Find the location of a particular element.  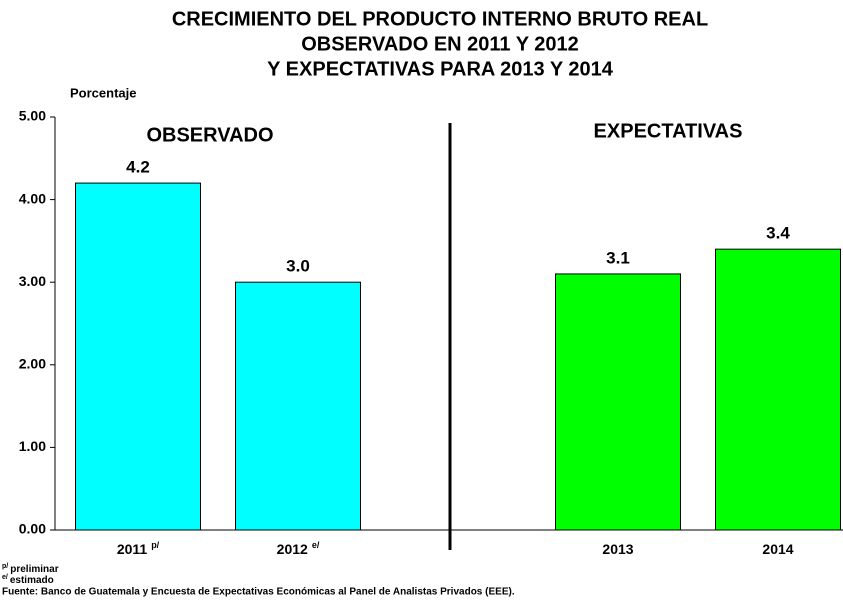

y-tick-label: 2.00 is located at coordinates (32, 364).